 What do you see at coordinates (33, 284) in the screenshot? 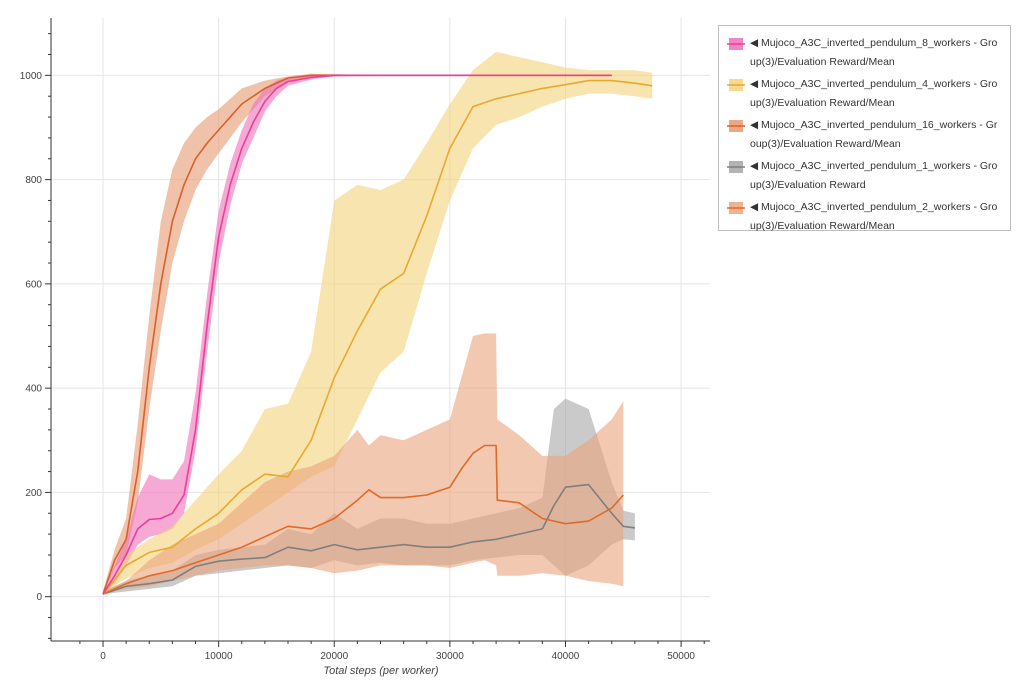
I see `y-tick-label: 600` at bounding box center [33, 284].